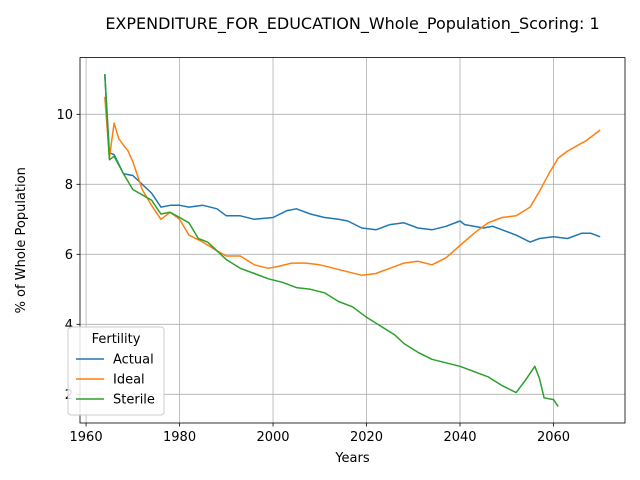  Describe the element at coordinates (129, 380) in the screenshot. I see `legend-label-ideal: Ideal` at that location.